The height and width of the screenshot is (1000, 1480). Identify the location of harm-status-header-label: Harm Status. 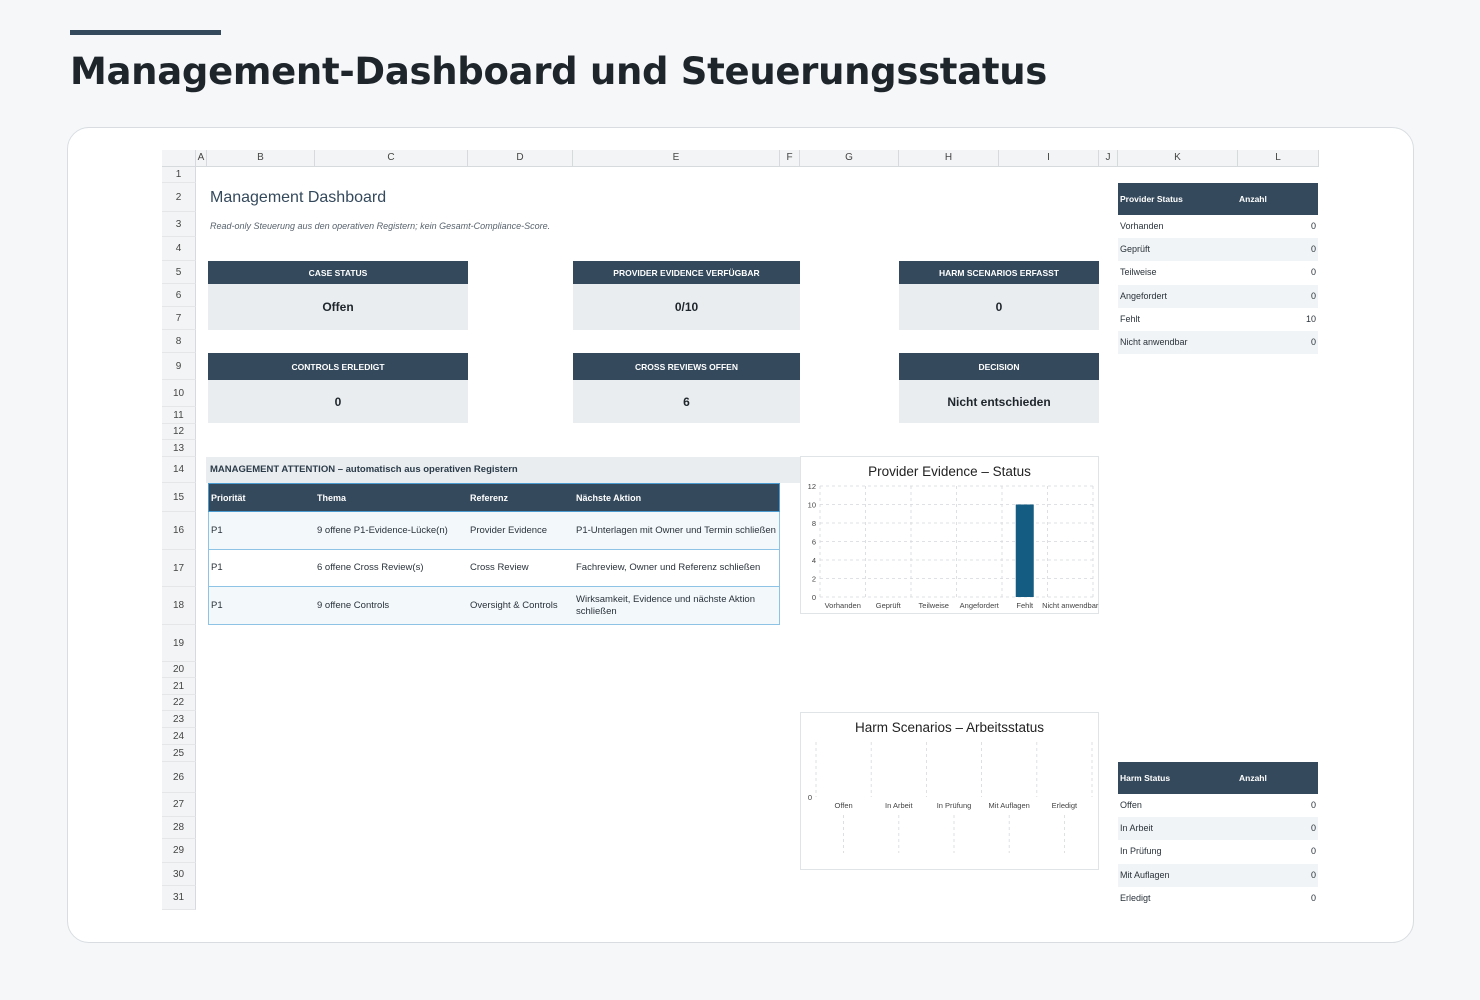
(1145, 778).